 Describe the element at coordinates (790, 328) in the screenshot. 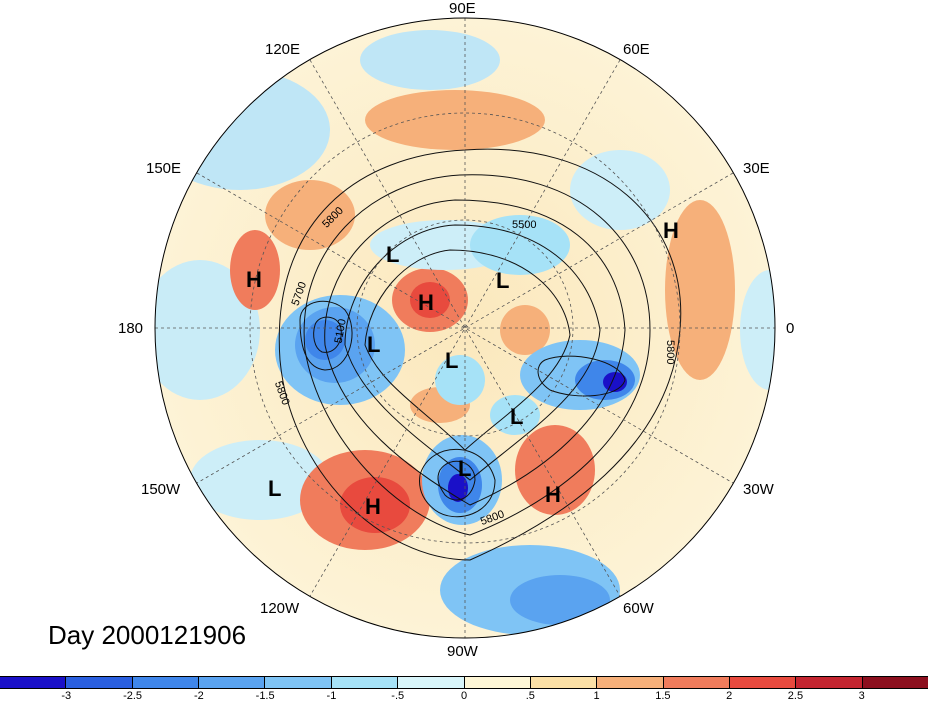

I see `lon-label-0: 0` at that location.